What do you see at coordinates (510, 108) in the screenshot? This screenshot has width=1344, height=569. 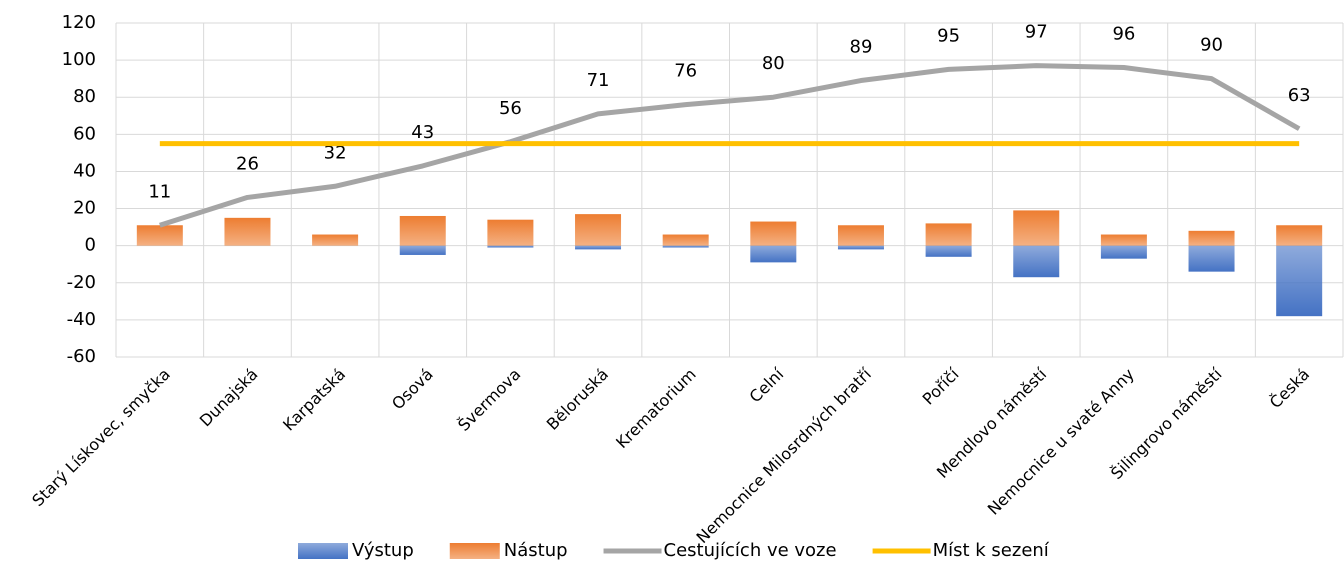 I see `data-label: 56` at bounding box center [510, 108].